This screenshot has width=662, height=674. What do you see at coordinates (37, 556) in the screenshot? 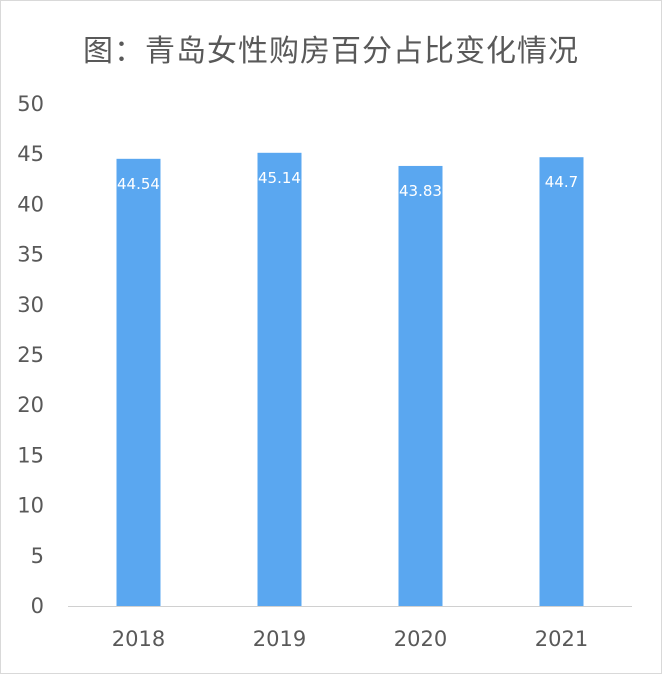
I see `y-tick-label: 5` at bounding box center [37, 556].